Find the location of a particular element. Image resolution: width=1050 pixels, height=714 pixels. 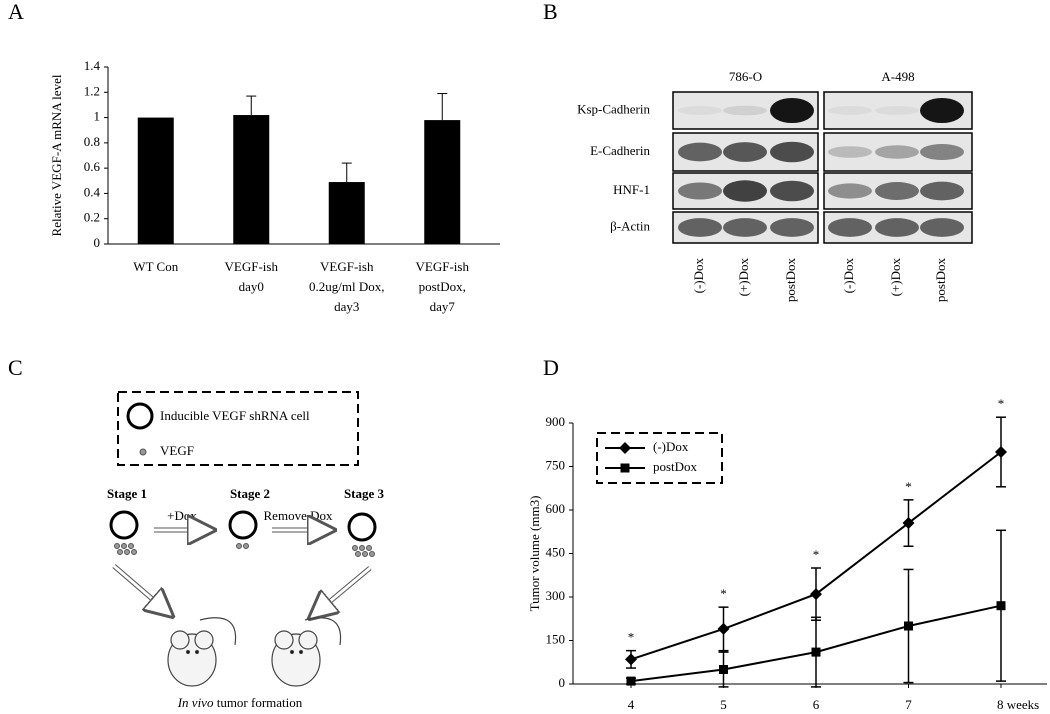

y-tick-label: 0.6 is located at coordinates (92, 166).